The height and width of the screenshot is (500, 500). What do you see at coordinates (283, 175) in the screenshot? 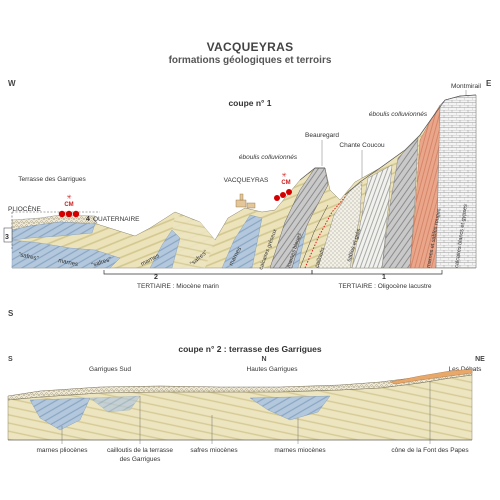
I see `star-icon-right: ✳` at bounding box center [283, 175].